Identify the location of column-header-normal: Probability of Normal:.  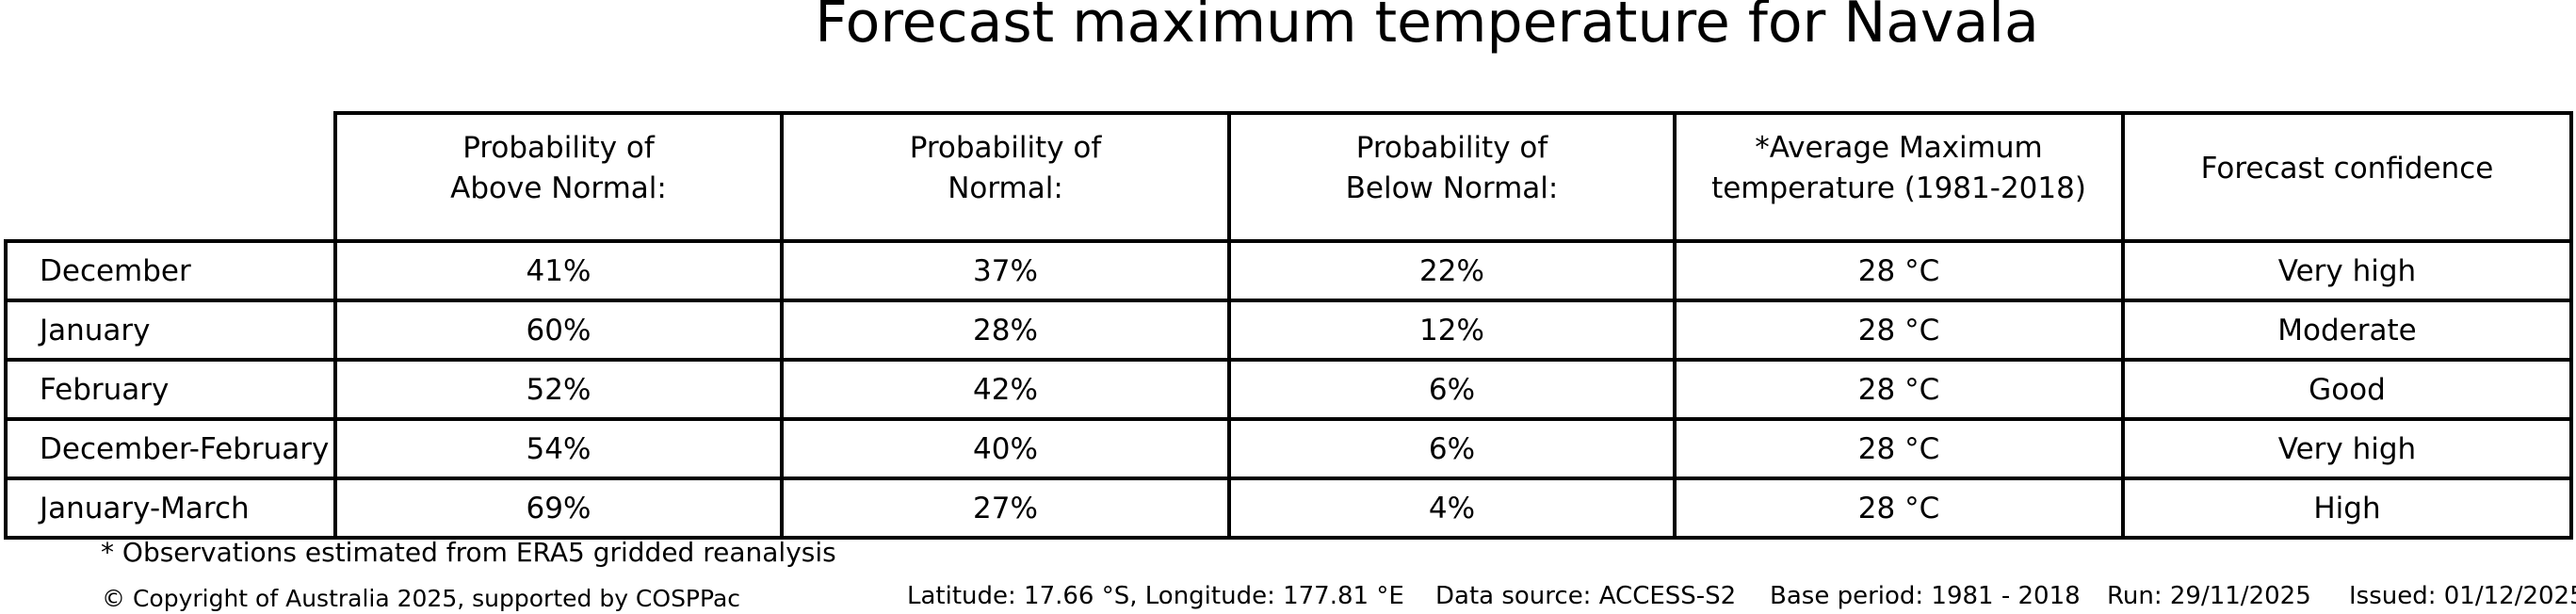
(1005, 177).